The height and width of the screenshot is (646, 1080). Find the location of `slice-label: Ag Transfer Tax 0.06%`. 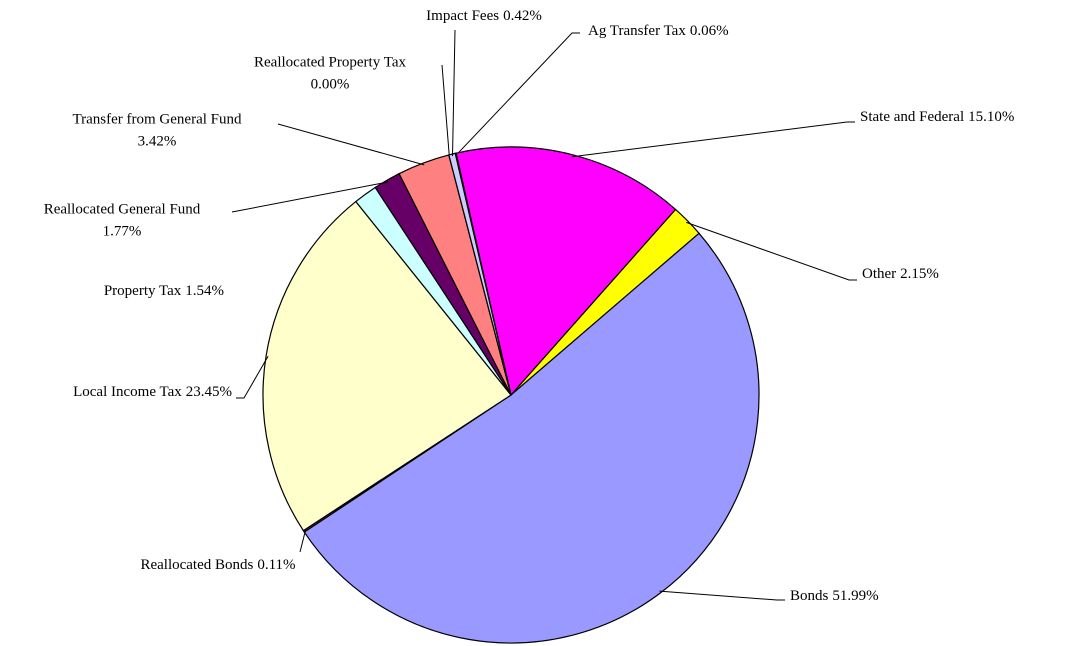

slice-label: Ag Transfer Tax 0.06% is located at coordinates (658, 31).